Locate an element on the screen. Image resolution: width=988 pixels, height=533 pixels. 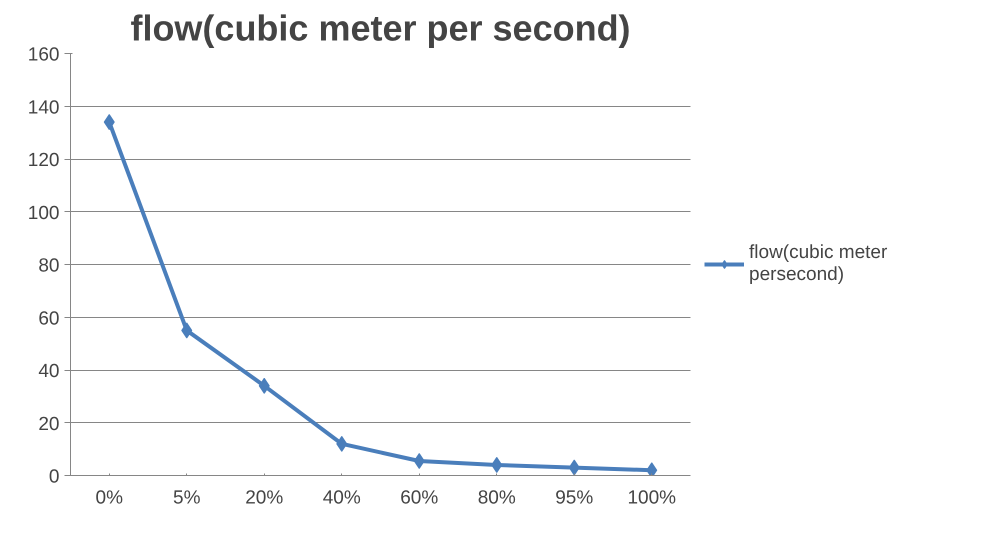
legend-label: flow(cubic meter persecond) is located at coordinates (818, 264).